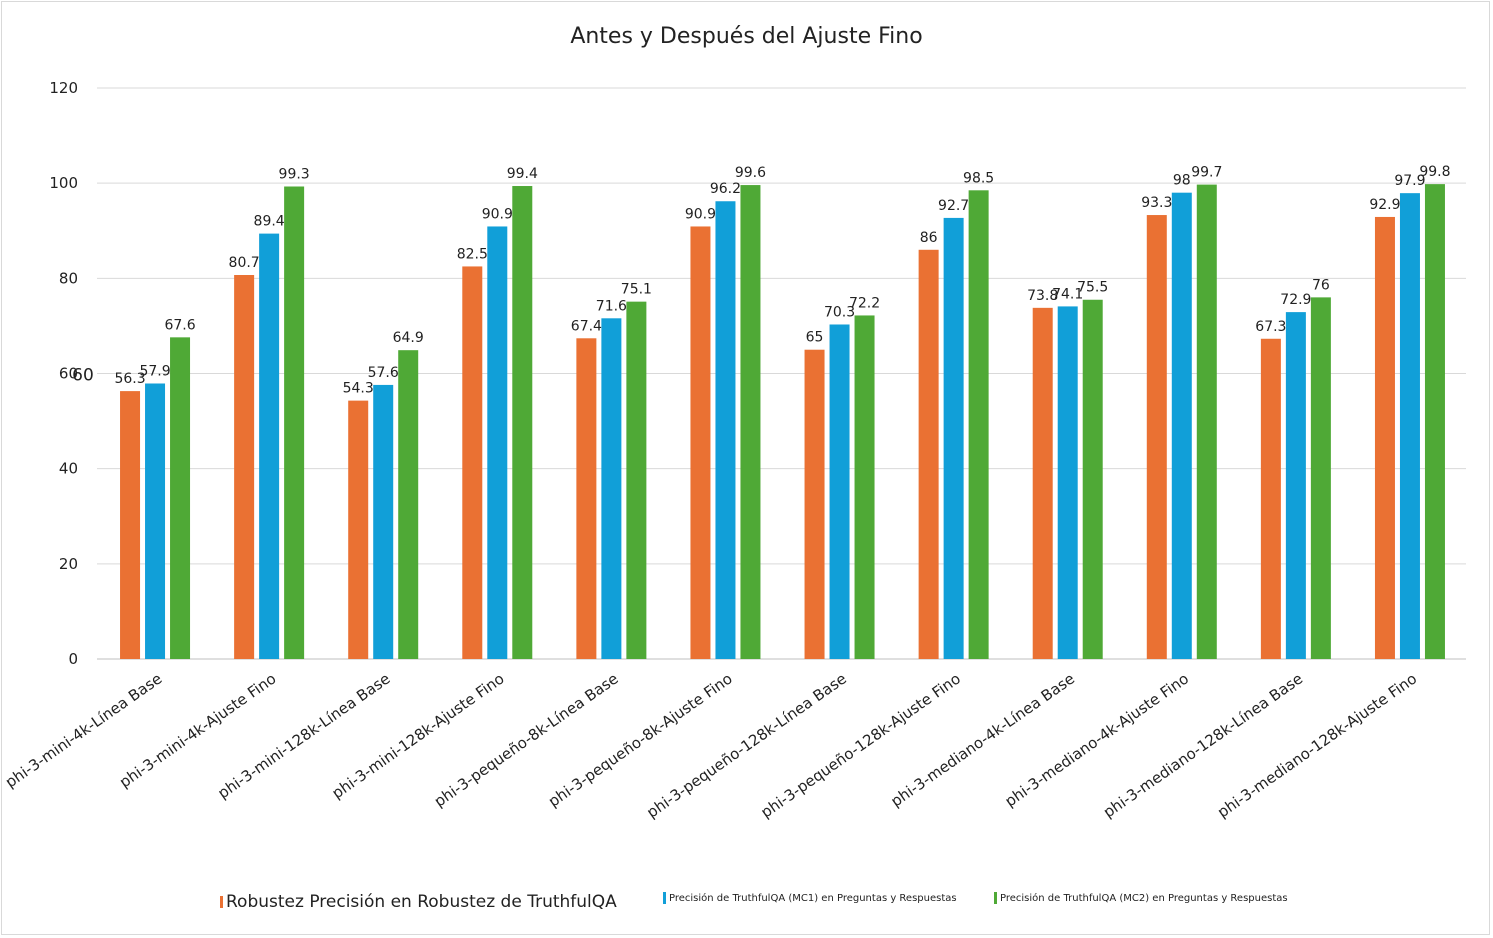 The image size is (1493, 938). Describe the element at coordinates (953, 206) in the screenshot. I see `data-label: 92.7` at that location.